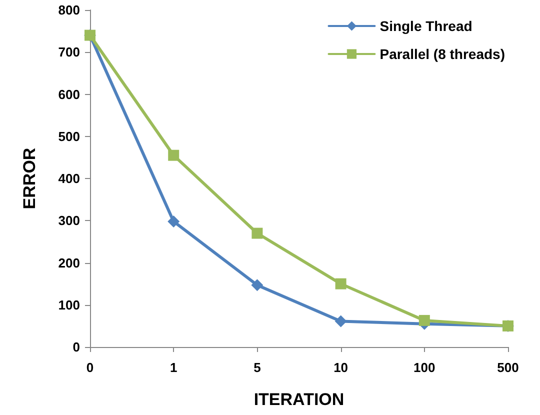  What do you see at coordinates (425, 367) in the screenshot?
I see `x-tick-label: 100` at bounding box center [425, 367].